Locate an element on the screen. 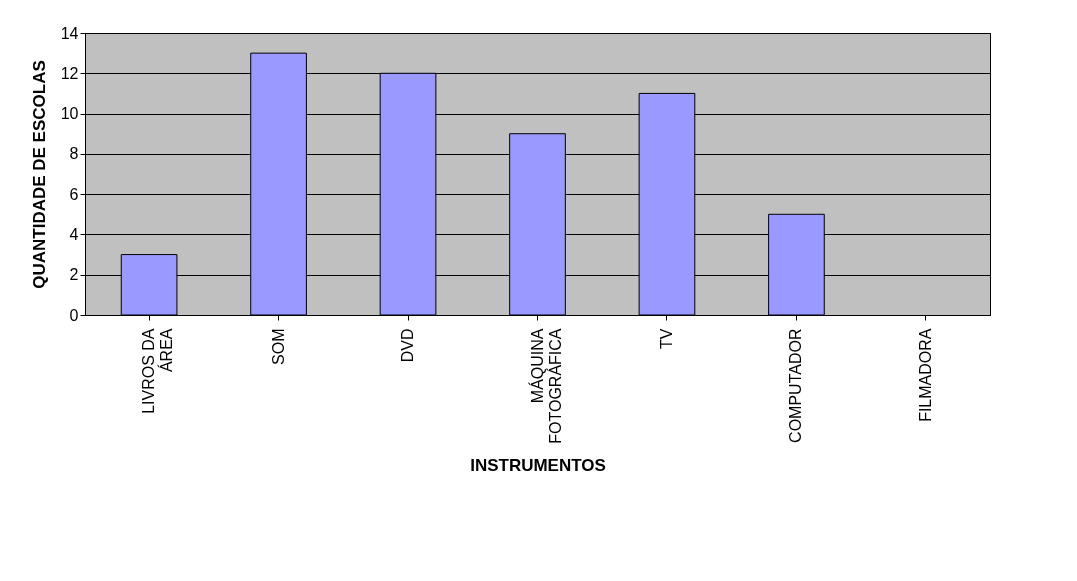 This screenshot has width=1077, height=581. y-tick-label: 14 is located at coordinates (69, 33).